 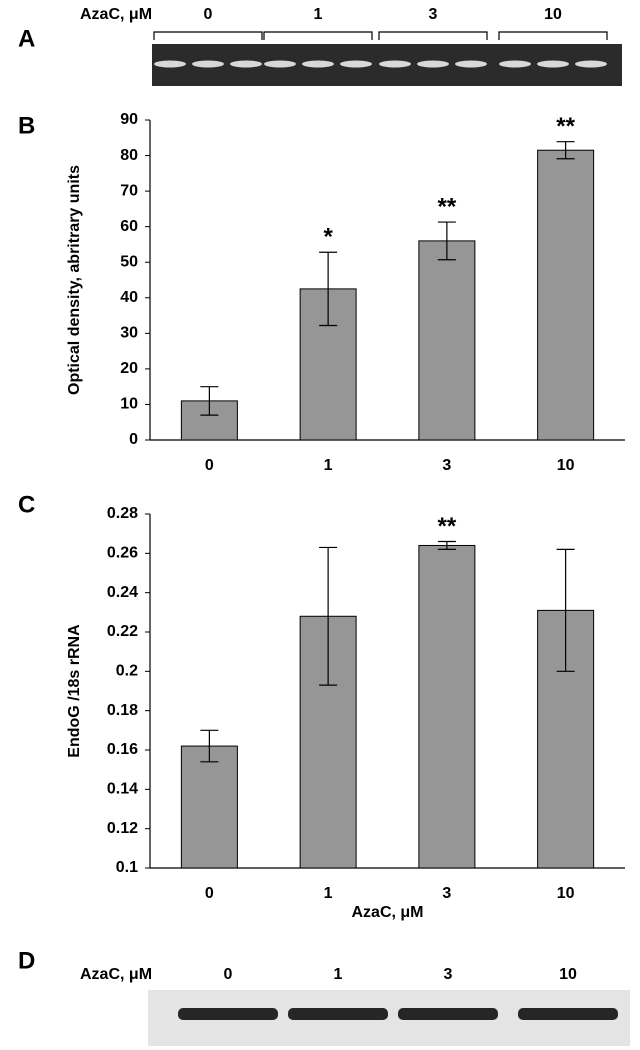 I want to click on y-tick-label: 30, so click(x=129, y=333).